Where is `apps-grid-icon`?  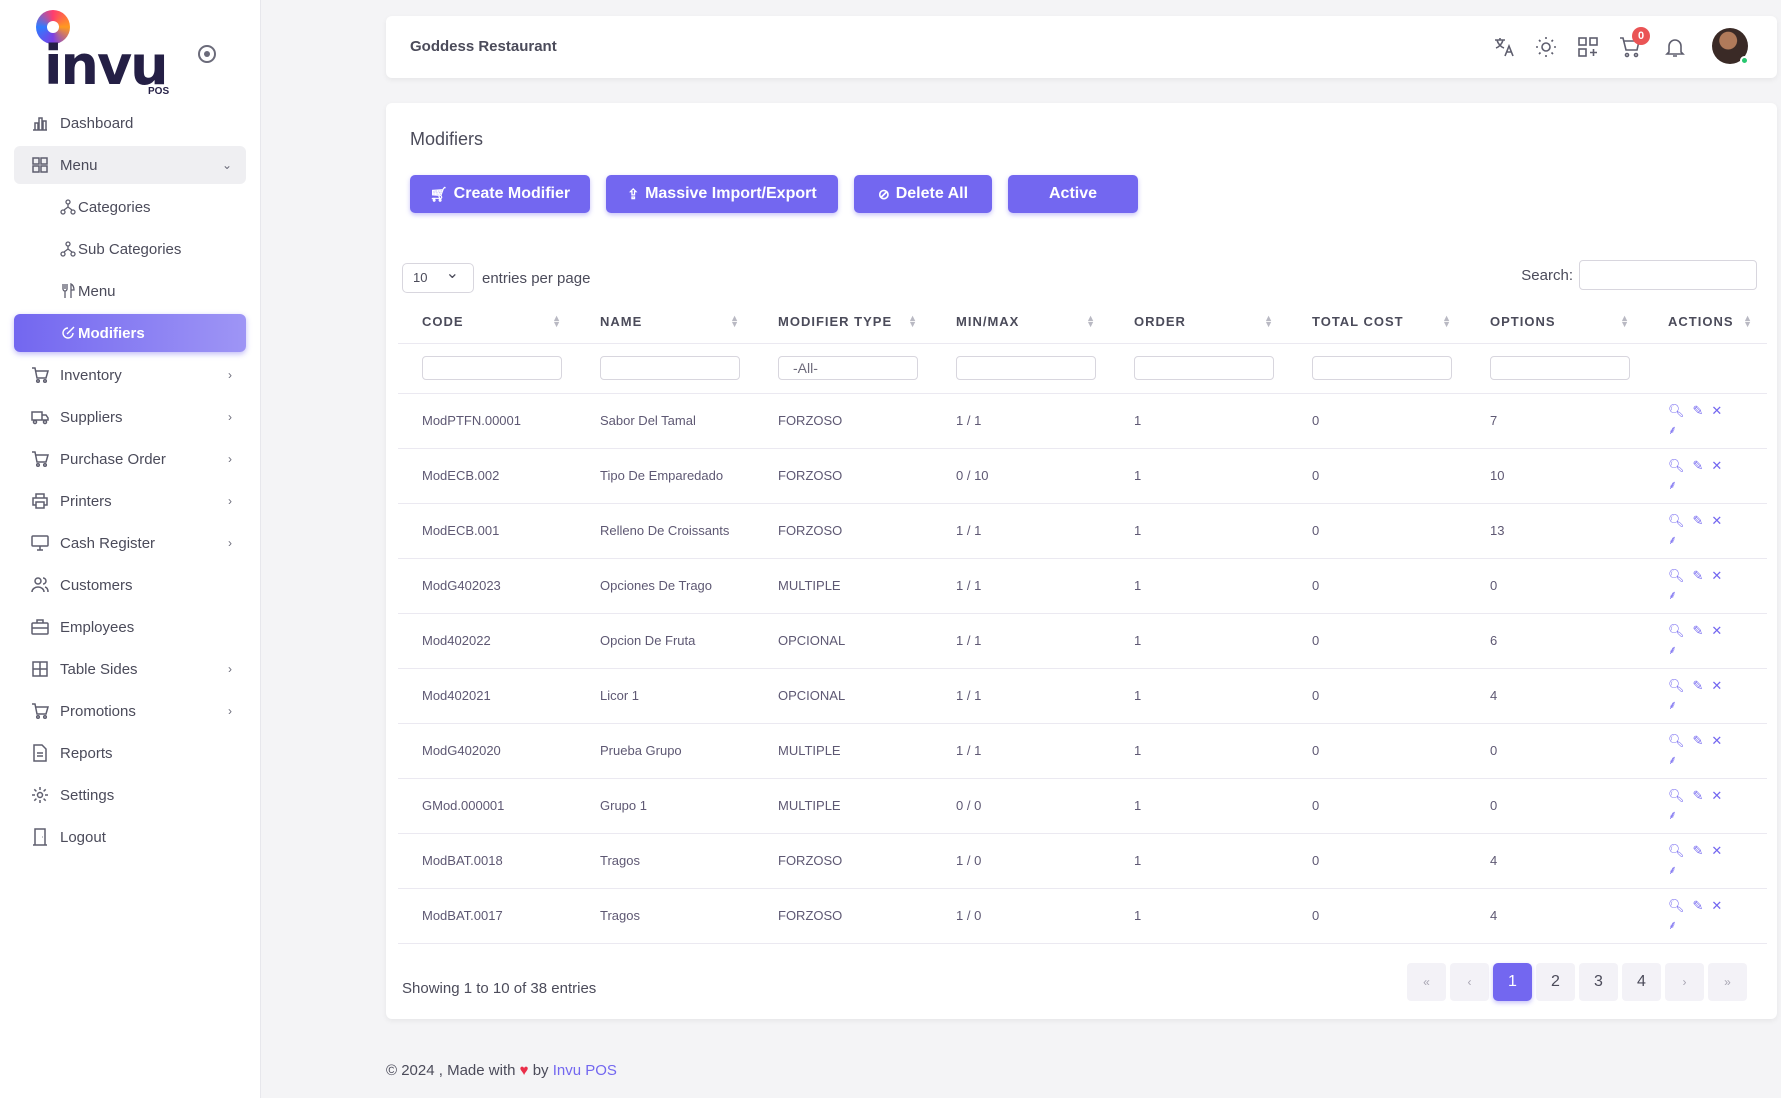 apps-grid-icon is located at coordinates (1588, 47).